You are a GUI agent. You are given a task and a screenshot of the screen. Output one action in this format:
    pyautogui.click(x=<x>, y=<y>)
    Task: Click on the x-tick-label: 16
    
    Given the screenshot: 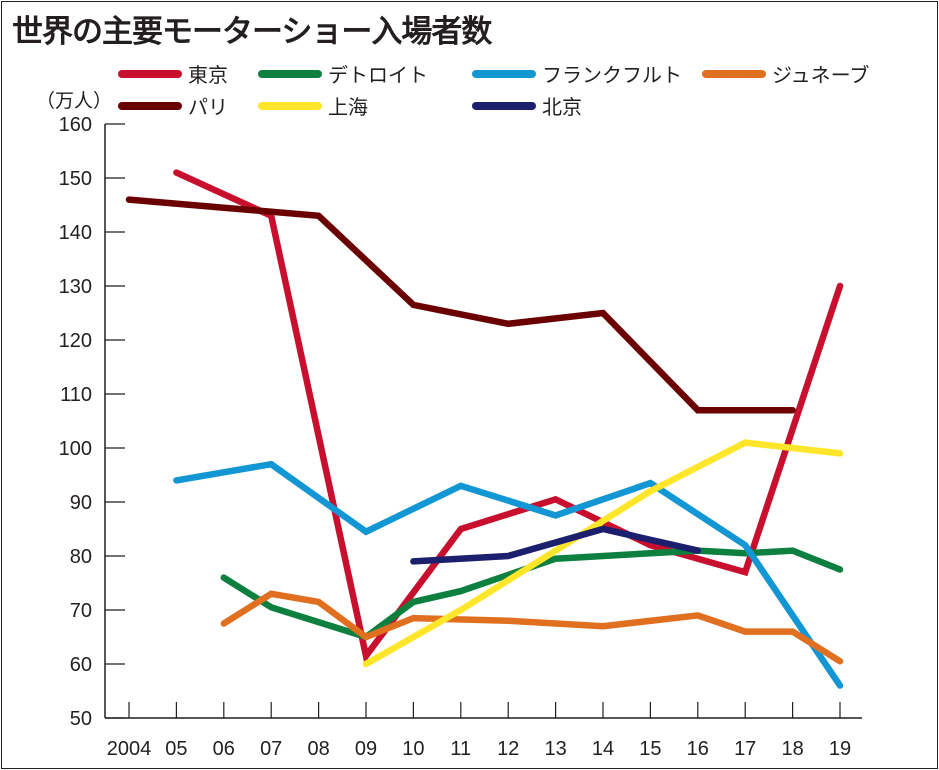 What is the action you would take?
    pyautogui.click(x=698, y=749)
    